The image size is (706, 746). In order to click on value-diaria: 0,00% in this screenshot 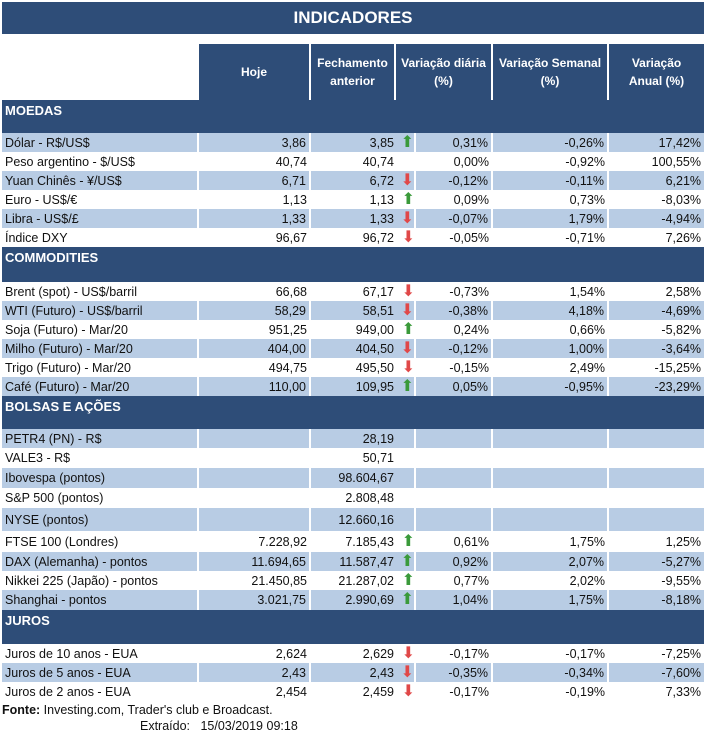, I will do `click(471, 161)`.